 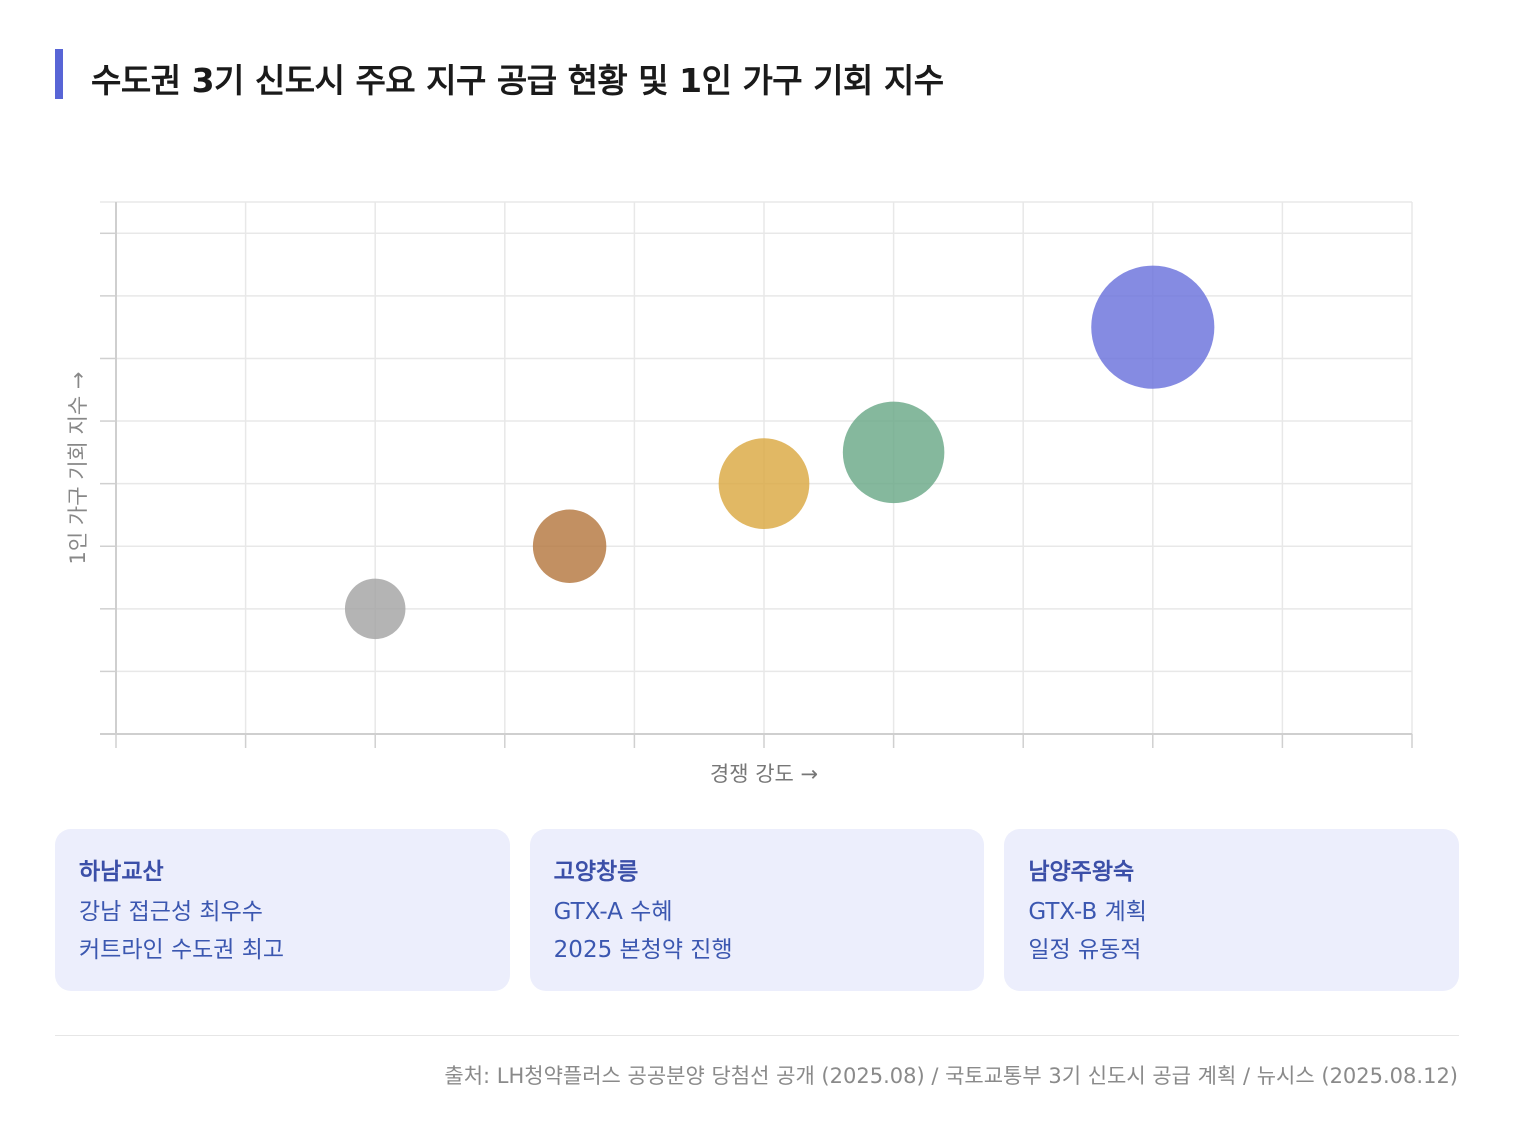 What do you see at coordinates (1081, 872) in the screenshot?
I see `card-title: 남양주왕숙` at bounding box center [1081, 872].